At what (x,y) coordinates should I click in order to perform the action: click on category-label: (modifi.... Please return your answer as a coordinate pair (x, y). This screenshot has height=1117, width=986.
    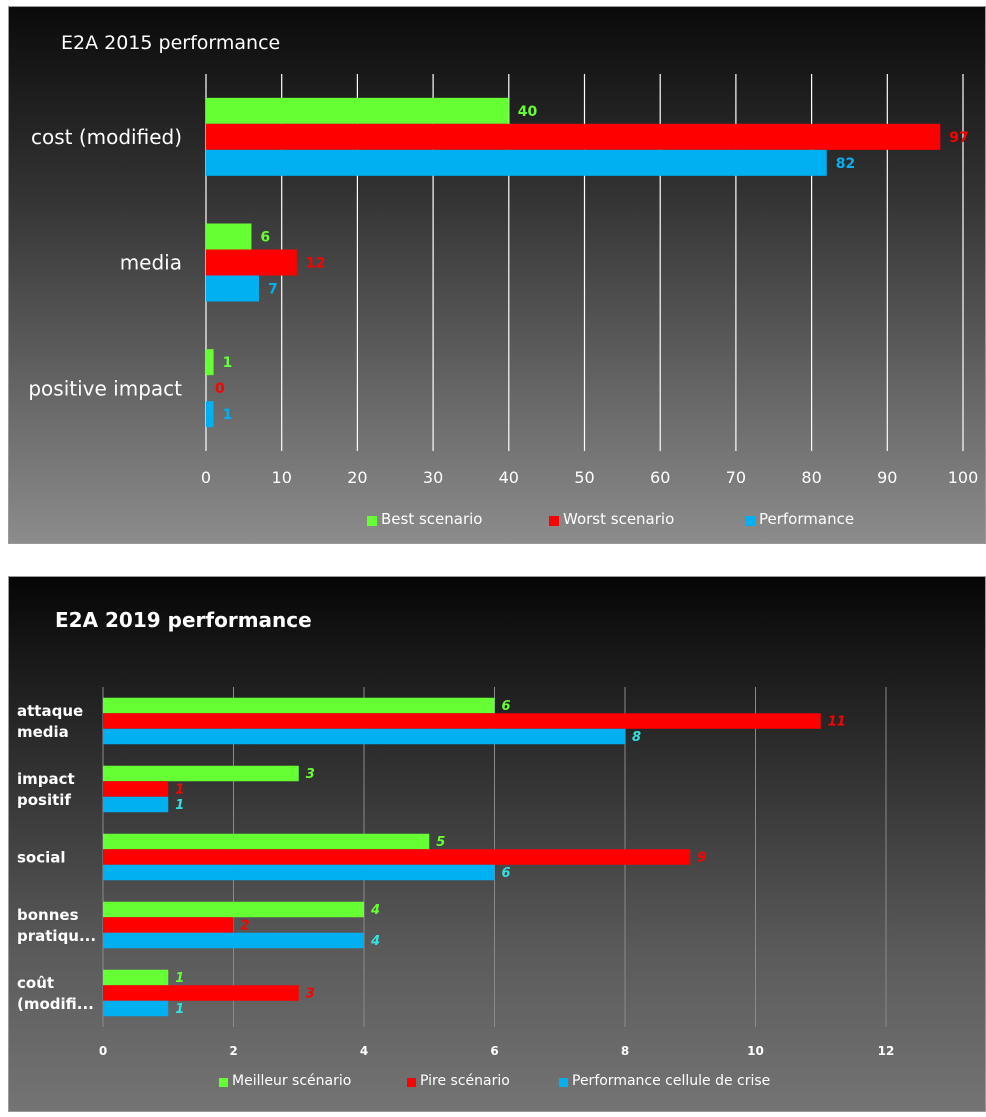
    Looking at the image, I should click on (55, 1004).